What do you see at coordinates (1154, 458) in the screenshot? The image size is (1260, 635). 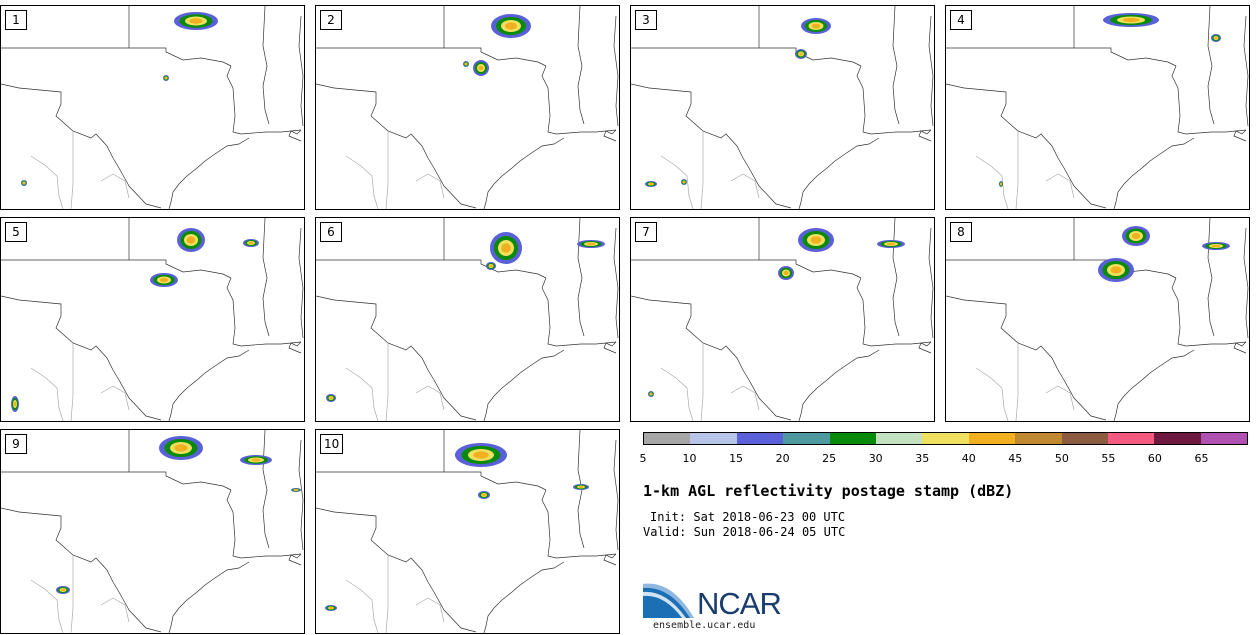 I see `colorbar-tick-label: 60` at bounding box center [1154, 458].